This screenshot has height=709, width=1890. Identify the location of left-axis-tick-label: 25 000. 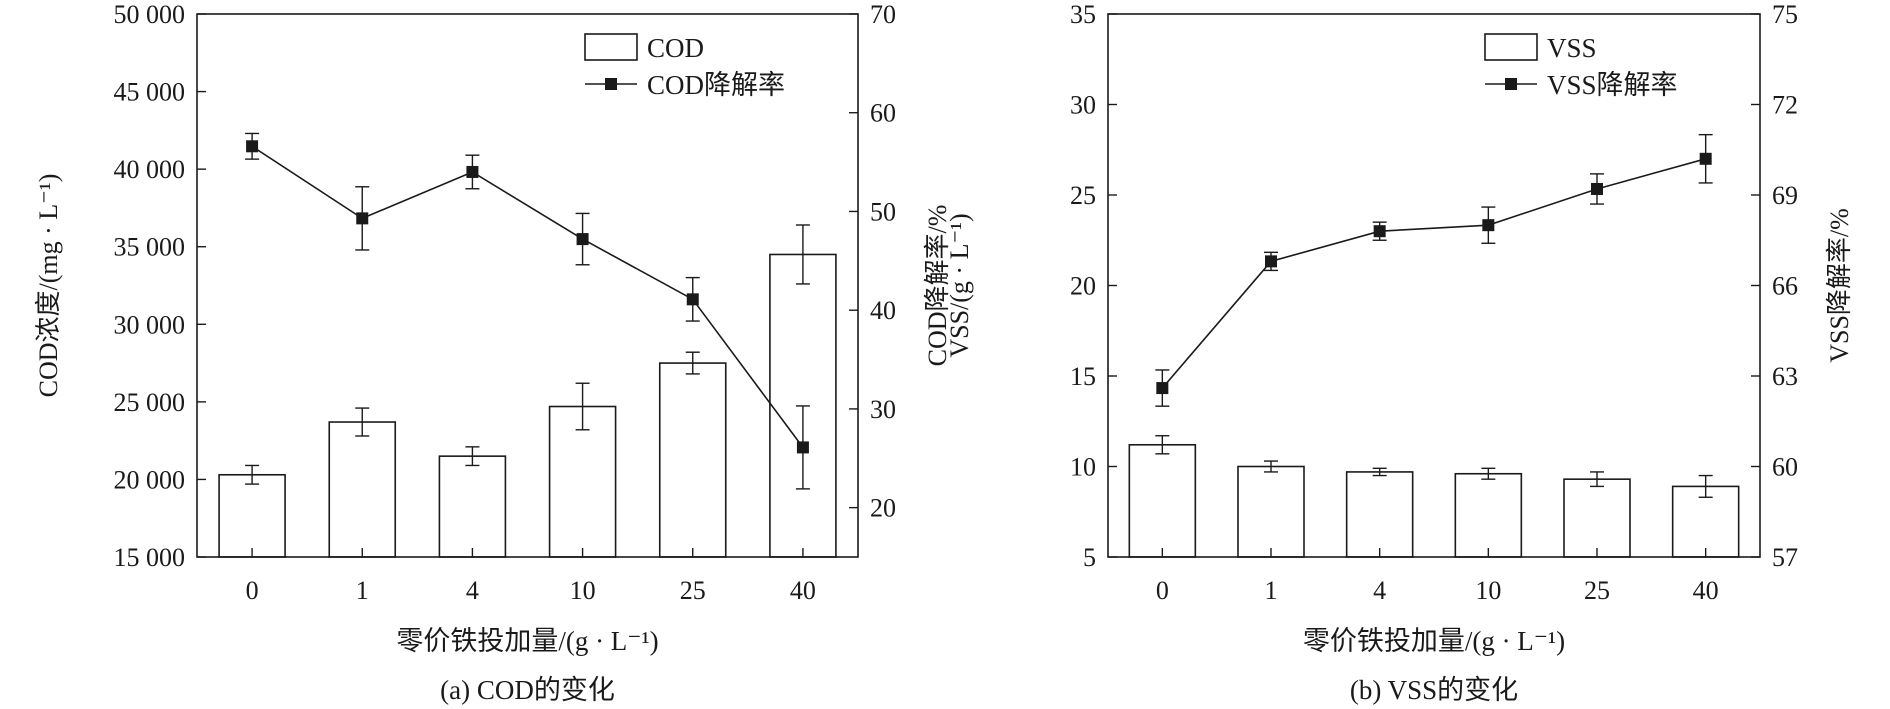
(150, 402).